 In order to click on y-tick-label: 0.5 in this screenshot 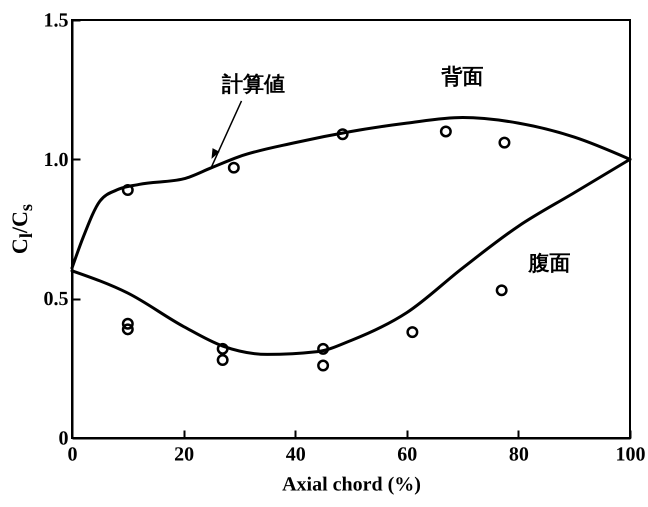, I will do `click(56, 299)`.